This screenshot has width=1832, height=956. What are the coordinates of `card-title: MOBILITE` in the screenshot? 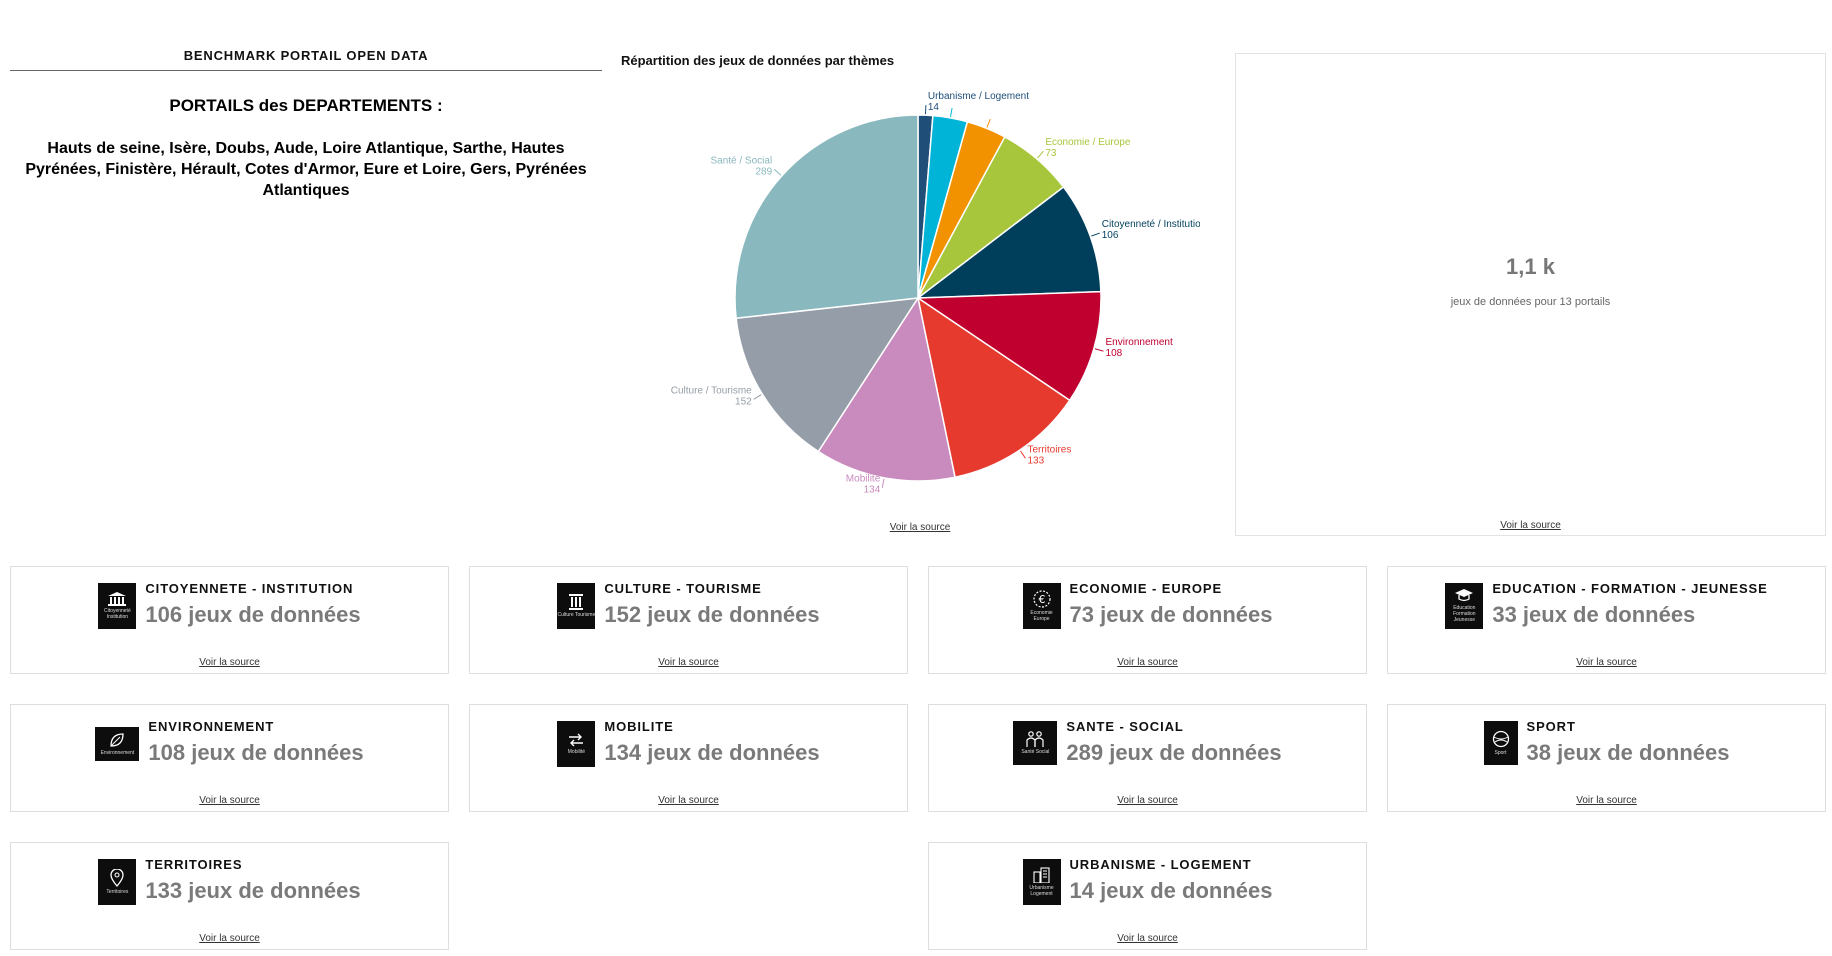 It's located at (639, 726).